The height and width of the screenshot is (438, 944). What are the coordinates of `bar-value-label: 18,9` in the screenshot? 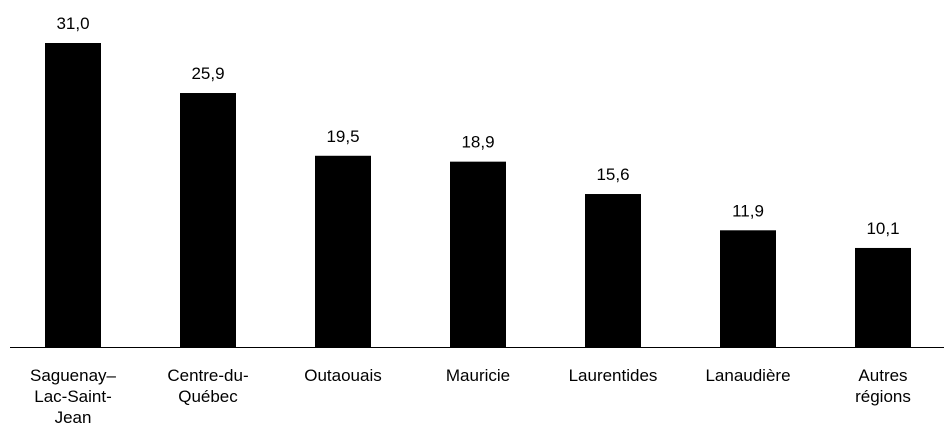 It's located at (477, 142).